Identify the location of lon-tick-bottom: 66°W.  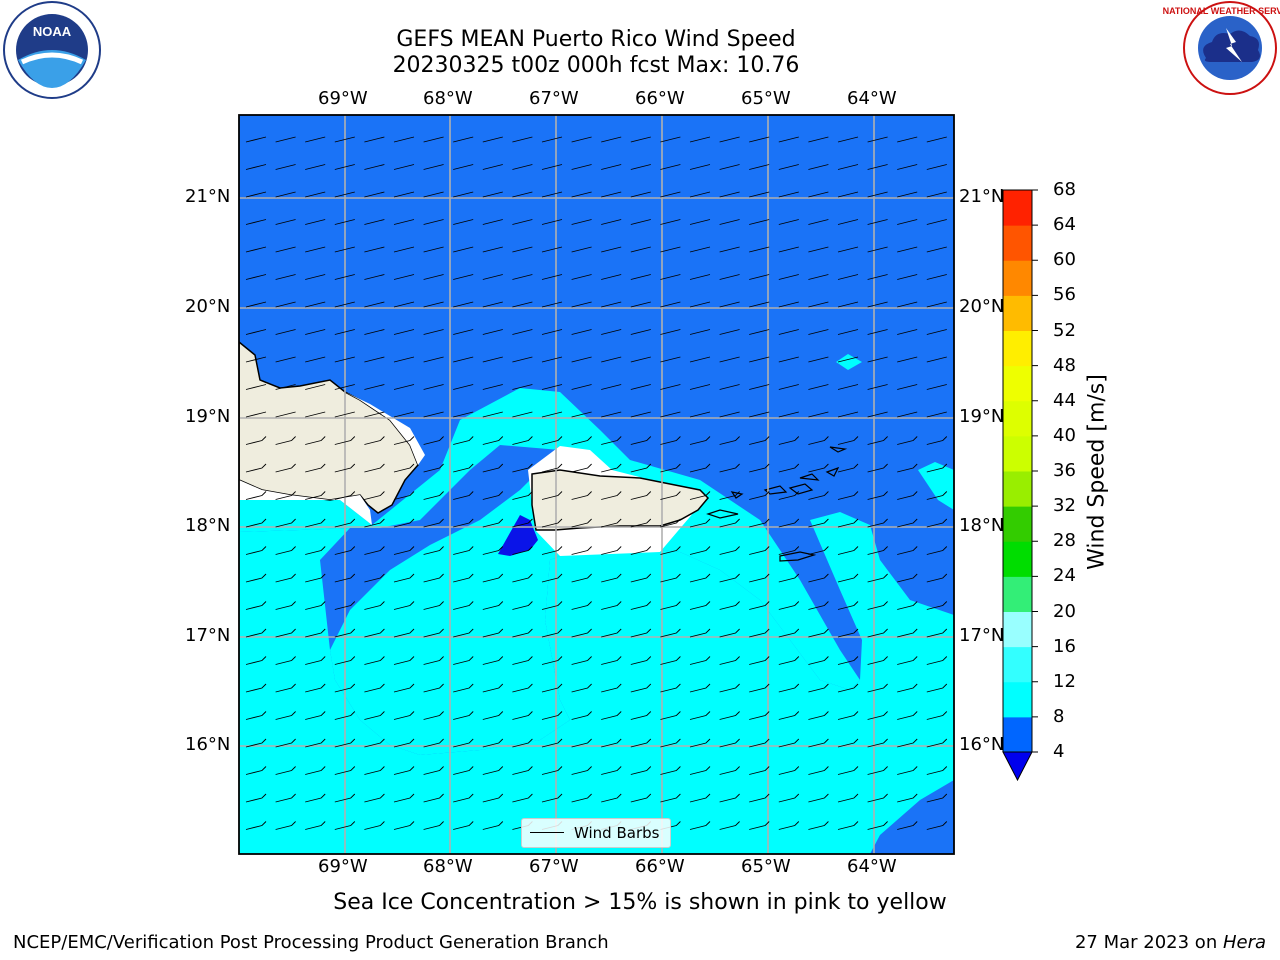
(660, 866).